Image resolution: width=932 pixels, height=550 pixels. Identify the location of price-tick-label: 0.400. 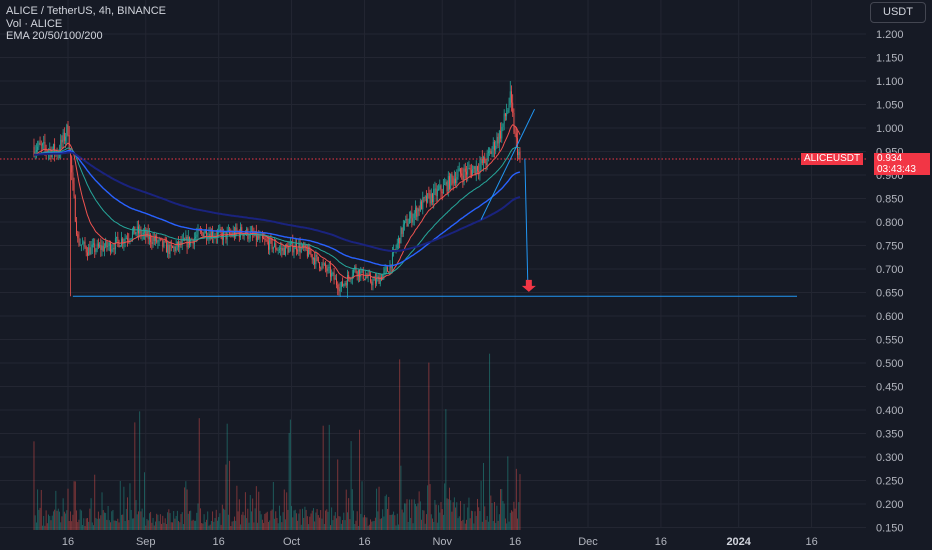
(890, 411).